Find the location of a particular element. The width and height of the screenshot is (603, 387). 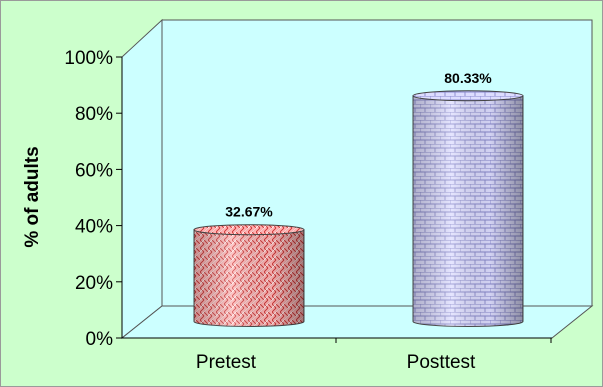

y-axis-title: % of adults is located at coordinates (32, 196).